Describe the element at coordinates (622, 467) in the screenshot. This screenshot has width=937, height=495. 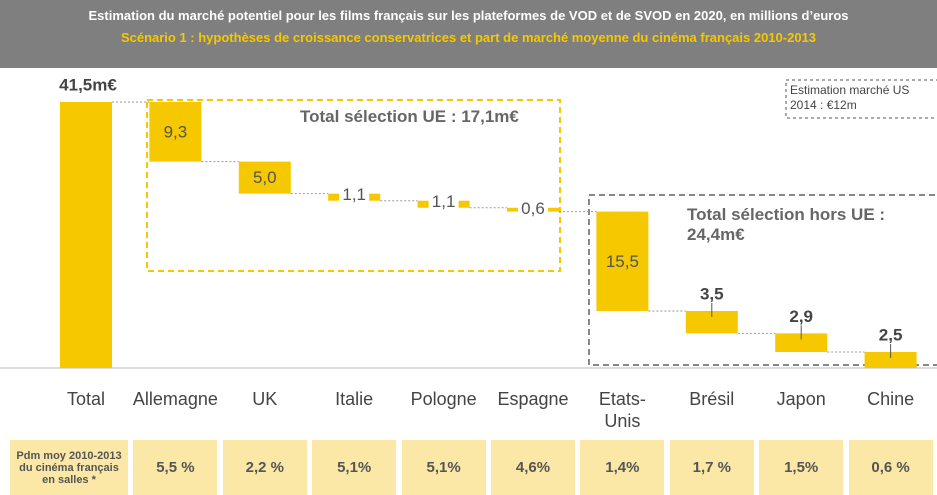
I see `table-cell: 1,4%` at that location.